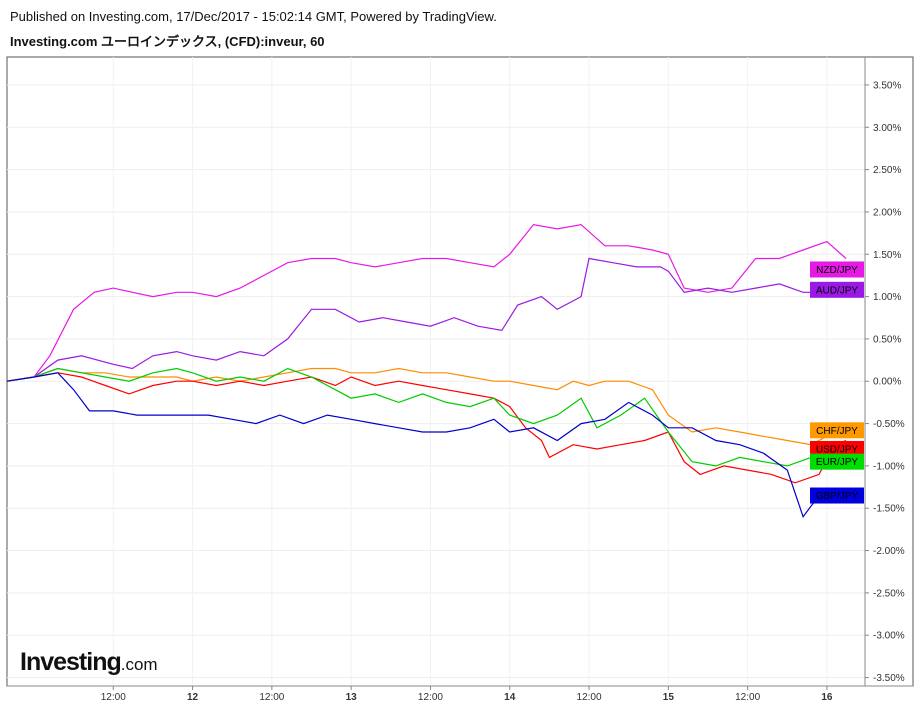 This screenshot has width=920, height=708. I want to click on x-tick-label: 16, so click(827, 697).